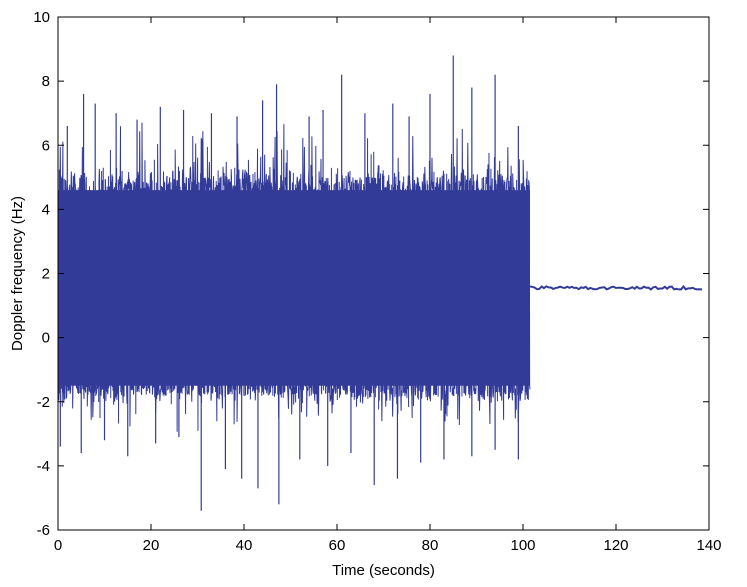 The height and width of the screenshot is (587, 747). What do you see at coordinates (337, 545) in the screenshot?
I see `x-tick-label: 60` at bounding box center [337, 545].